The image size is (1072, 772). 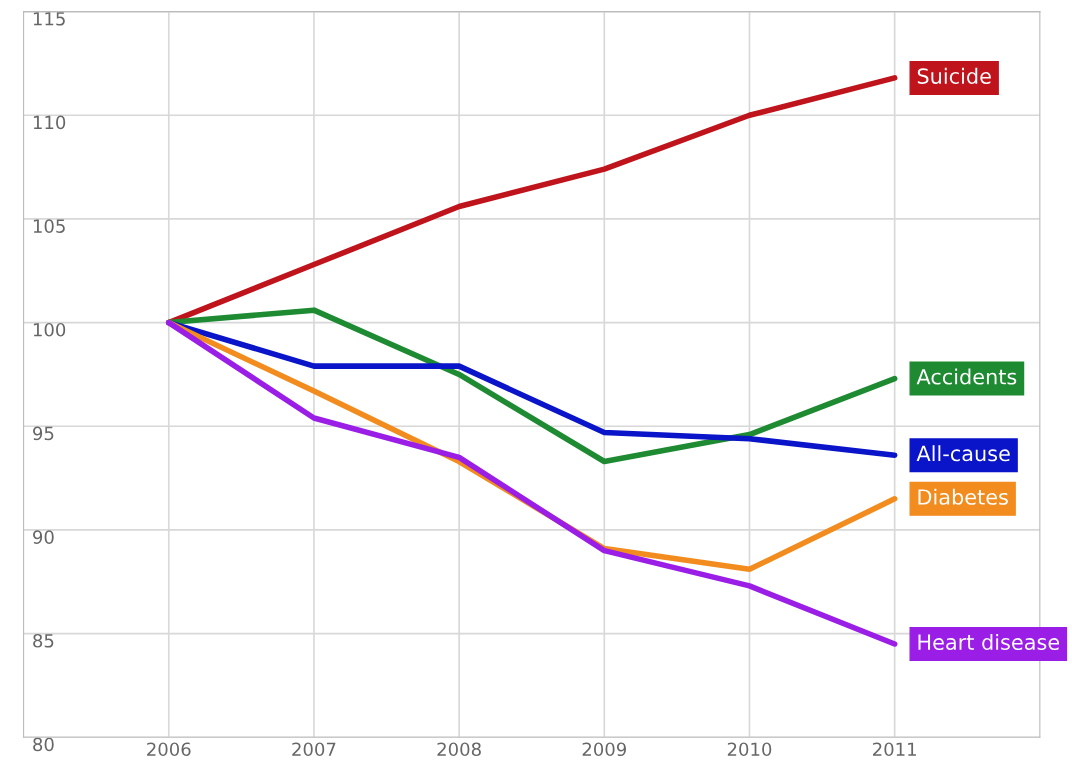 I want to click on x-tick-label: 2010, so click(x=749, y=749).